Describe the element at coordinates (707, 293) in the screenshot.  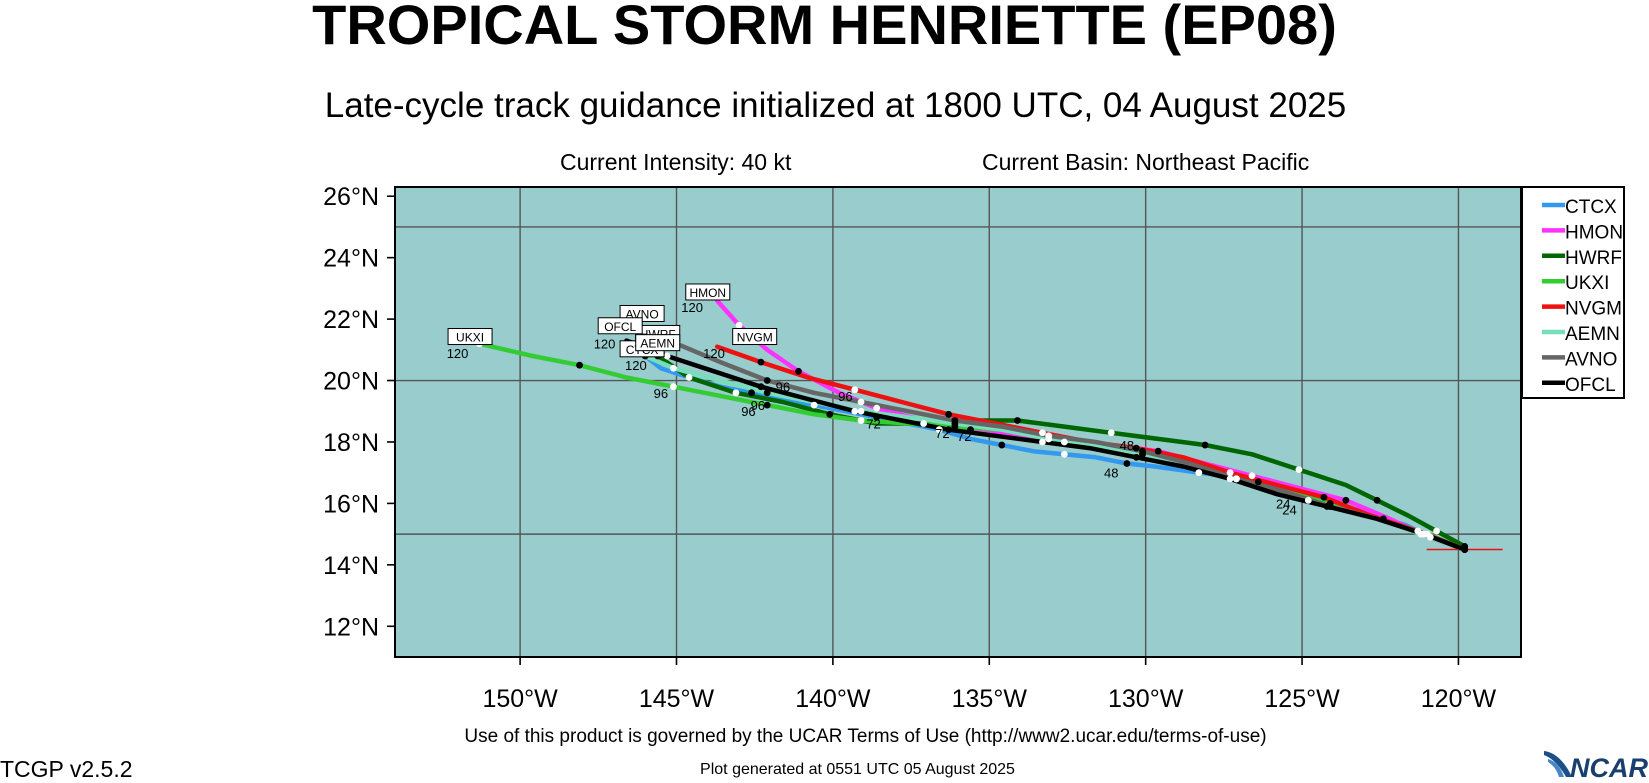
I see `track-end-label: HMON` at that location.